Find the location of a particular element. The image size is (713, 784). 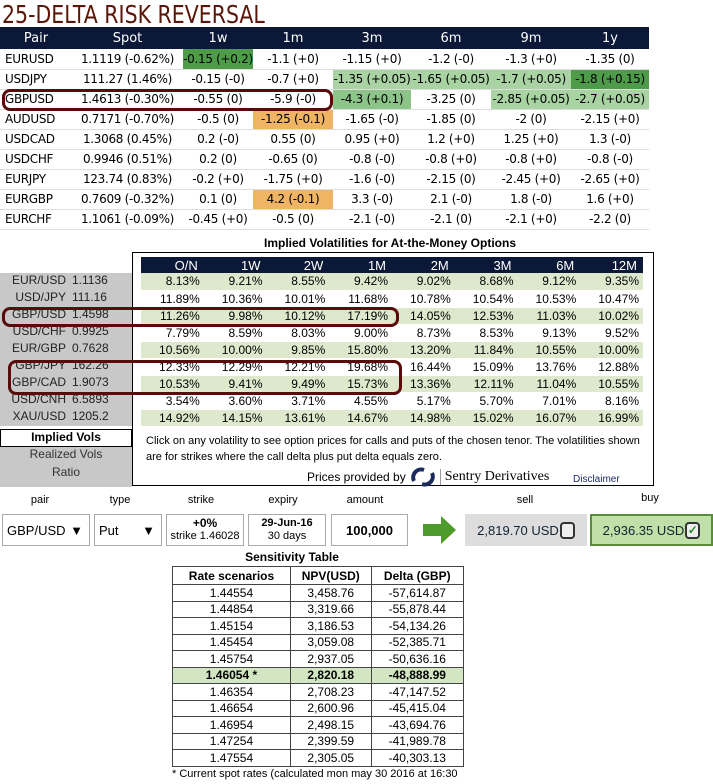

vol-cell: 10.36% is located at coordinates (235, 299).